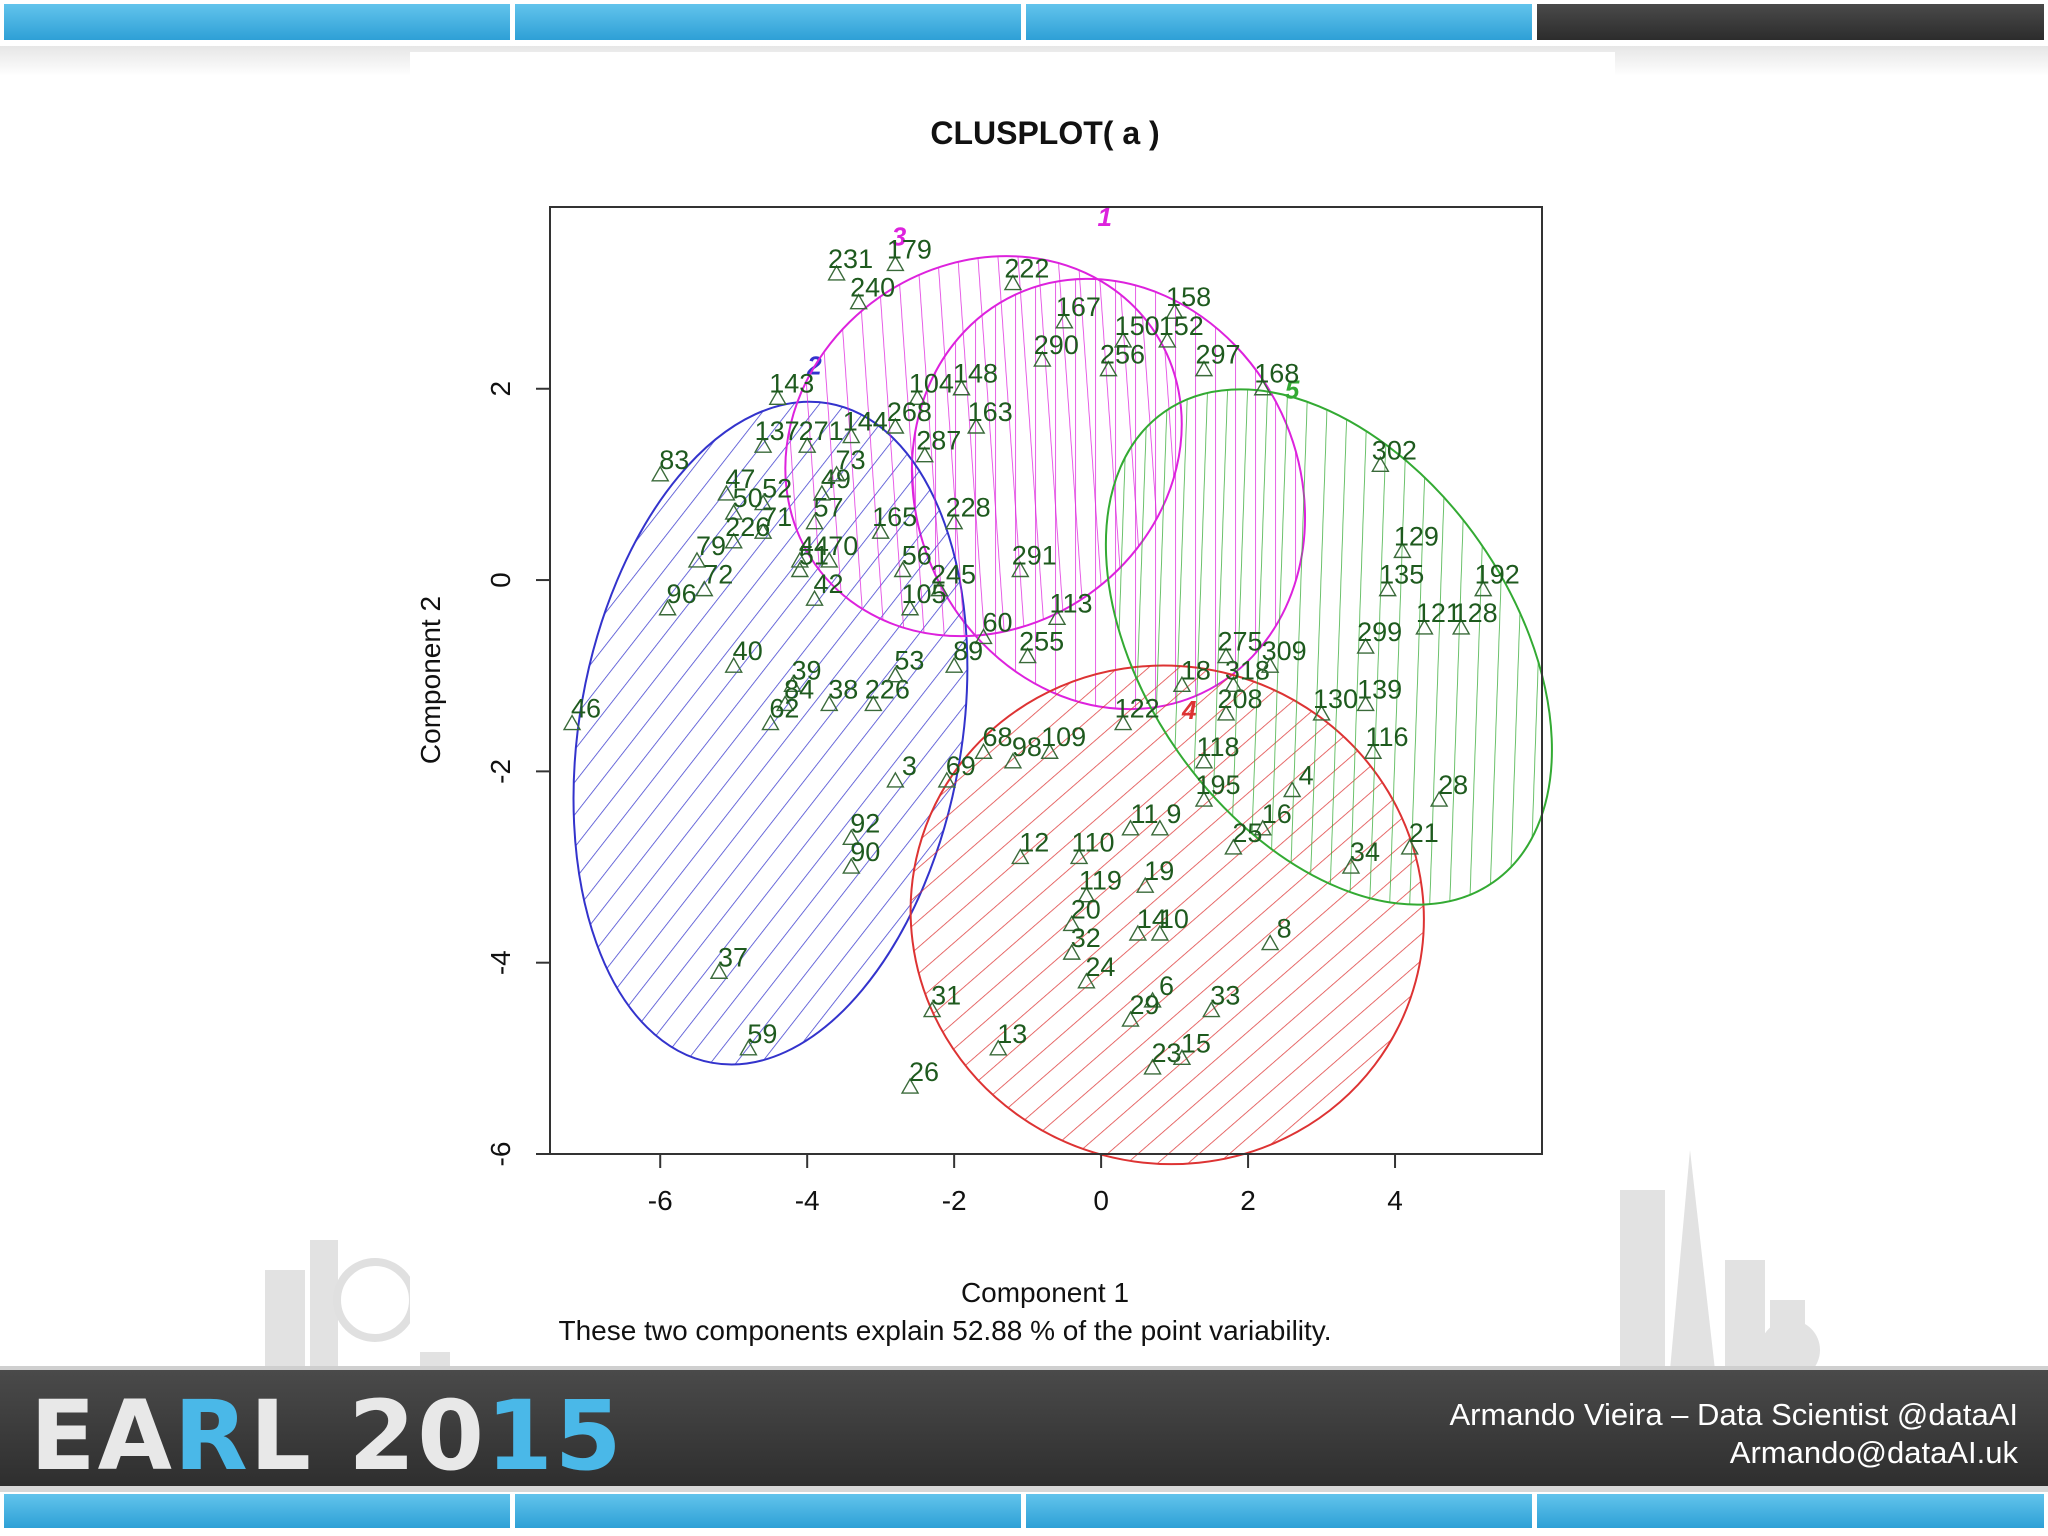 This screenshot has height=1536, width=2048. Describe the element at coordinates (1034, 842) in the screenshot. I see `point-label: 12` at that location.